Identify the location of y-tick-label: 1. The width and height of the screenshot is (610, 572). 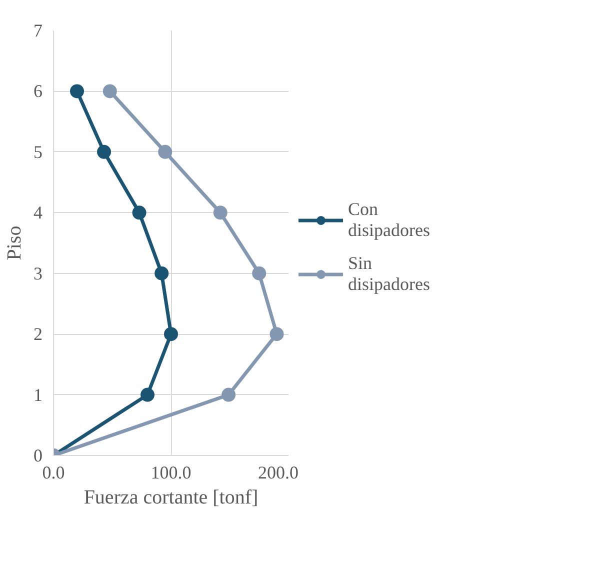
(38, 394).